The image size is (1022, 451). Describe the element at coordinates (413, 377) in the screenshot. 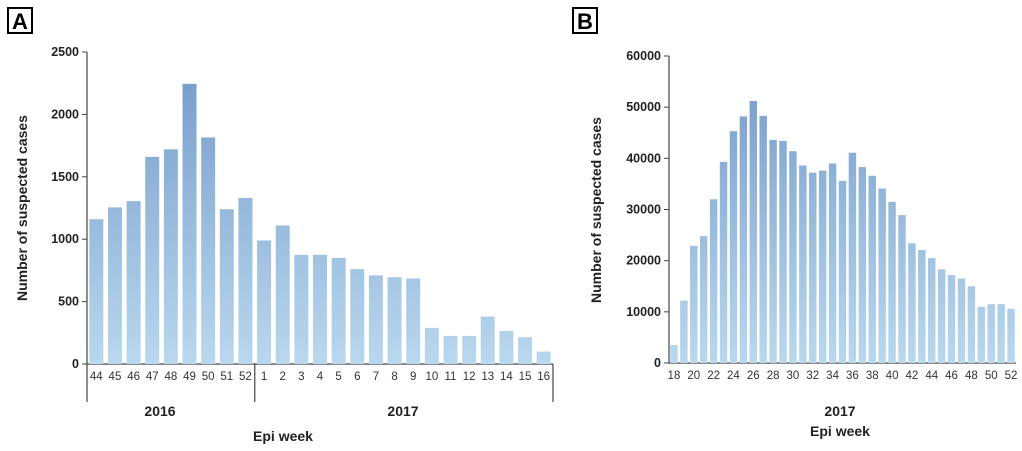

I see `x-tick-label: 9` at that location.